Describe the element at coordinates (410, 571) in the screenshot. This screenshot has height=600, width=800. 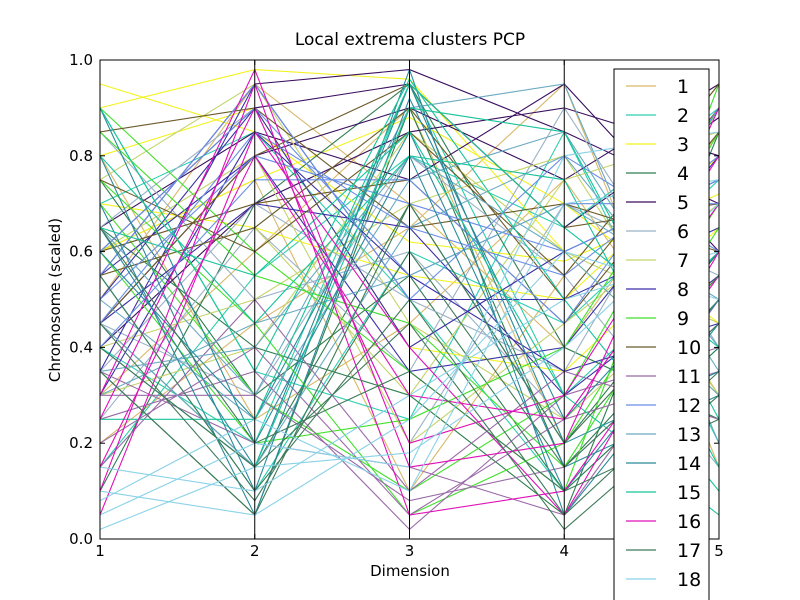
I see `x-axis-label: Dimension` at that location.